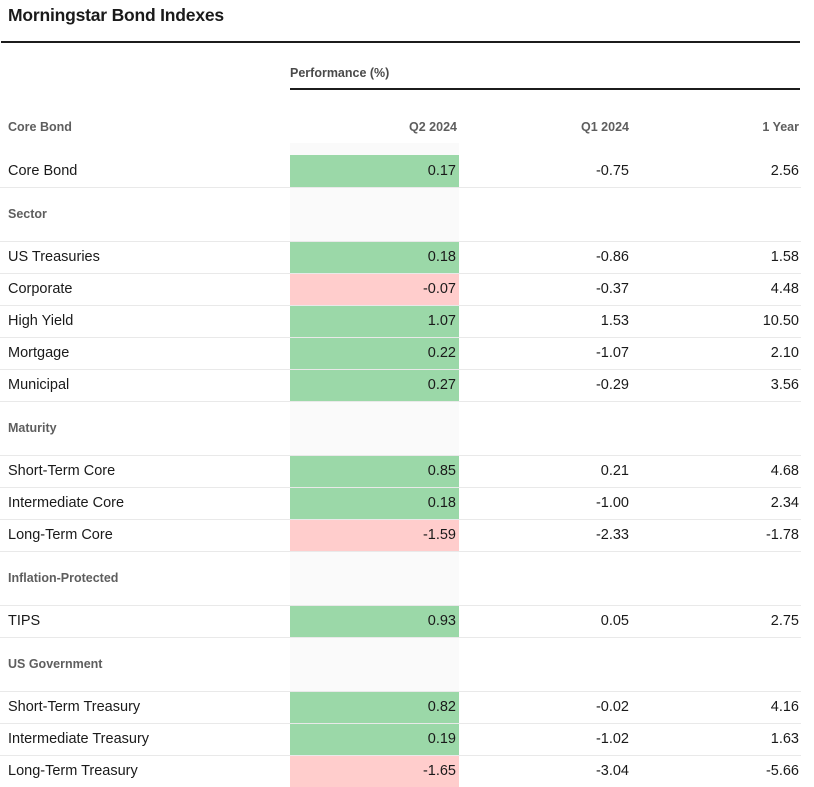  What do you see at coordinates (716, 471) in the screenshot?
I see `one-year-value-cell: 4.68` at bounding box center [716, 471].